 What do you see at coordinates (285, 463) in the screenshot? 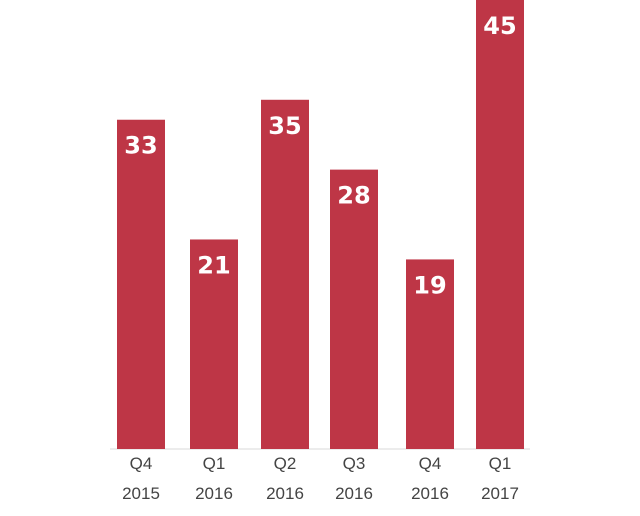
I see `x-tick-label-2-line-0: Q2` at bounding box center [285, 463].